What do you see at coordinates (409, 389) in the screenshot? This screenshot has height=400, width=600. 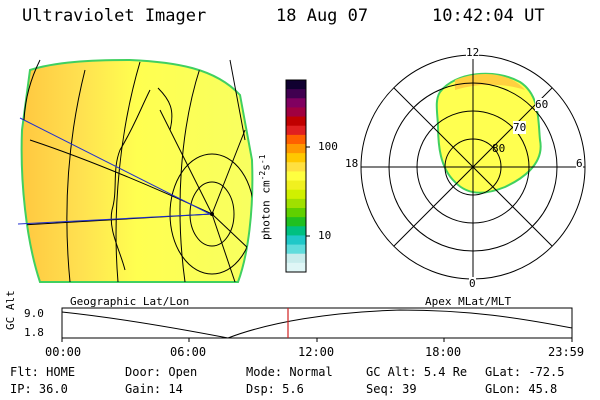 I see `status-value: 39` at bounding box center [409, 389].